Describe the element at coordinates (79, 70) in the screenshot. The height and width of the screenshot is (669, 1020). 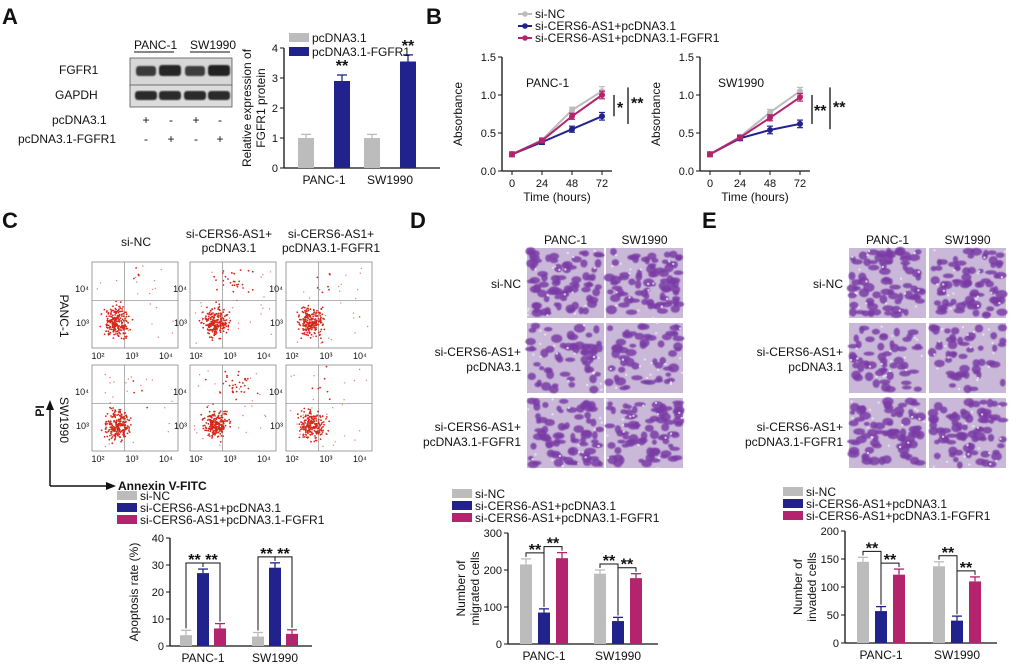
I see `blot-band-label-fgfr1: FGFR1` at that location.